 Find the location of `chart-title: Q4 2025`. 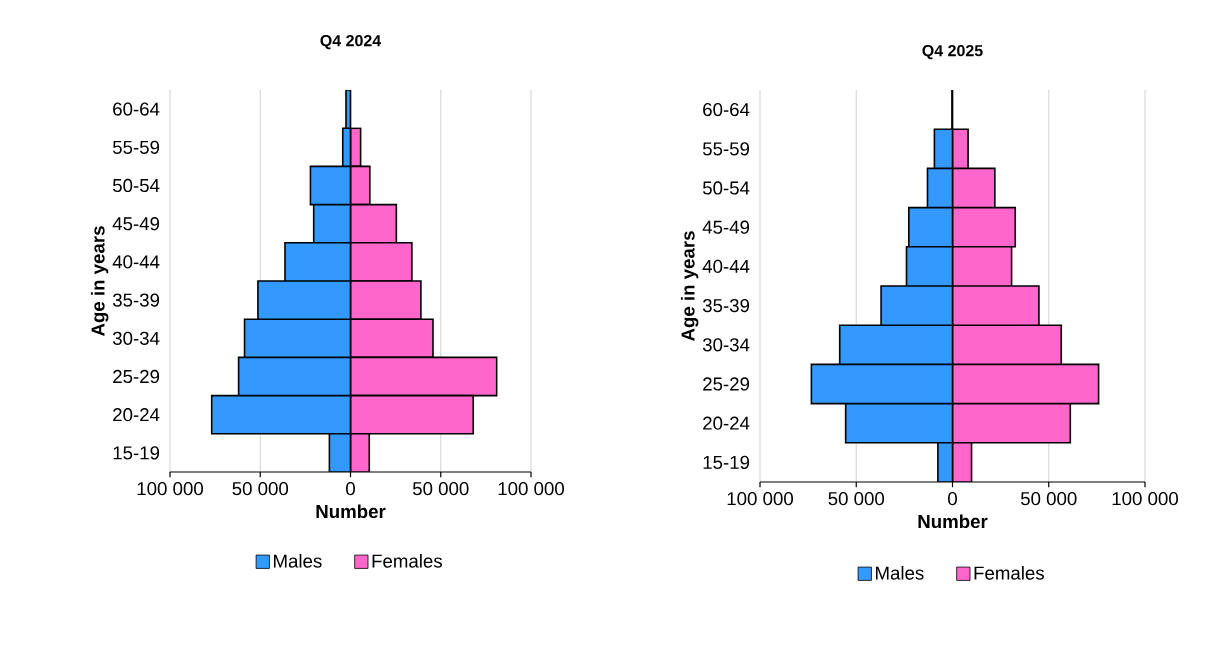

chart-title: Q4 2025 is located at coordinates (952, 52).